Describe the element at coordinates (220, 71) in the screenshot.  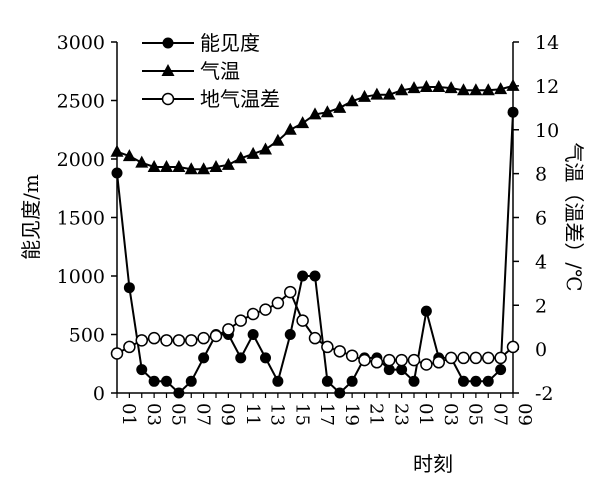
I see `legend-label: 气温` at that location.